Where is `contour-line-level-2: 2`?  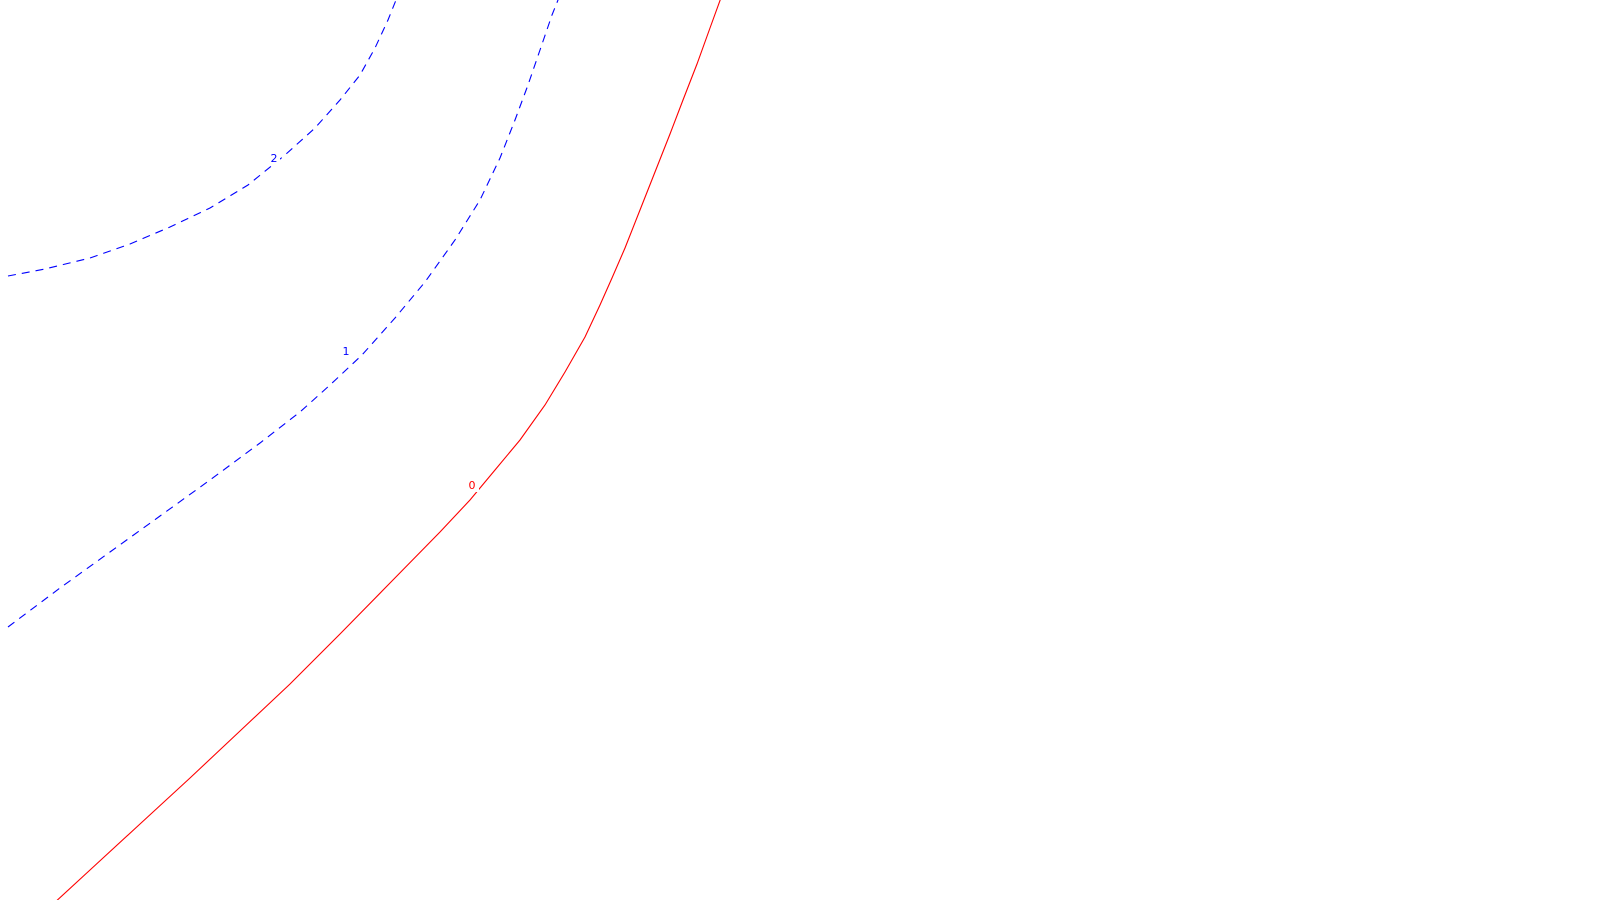 contour-line-level-2: 2 is located at coordinates (202, 138).